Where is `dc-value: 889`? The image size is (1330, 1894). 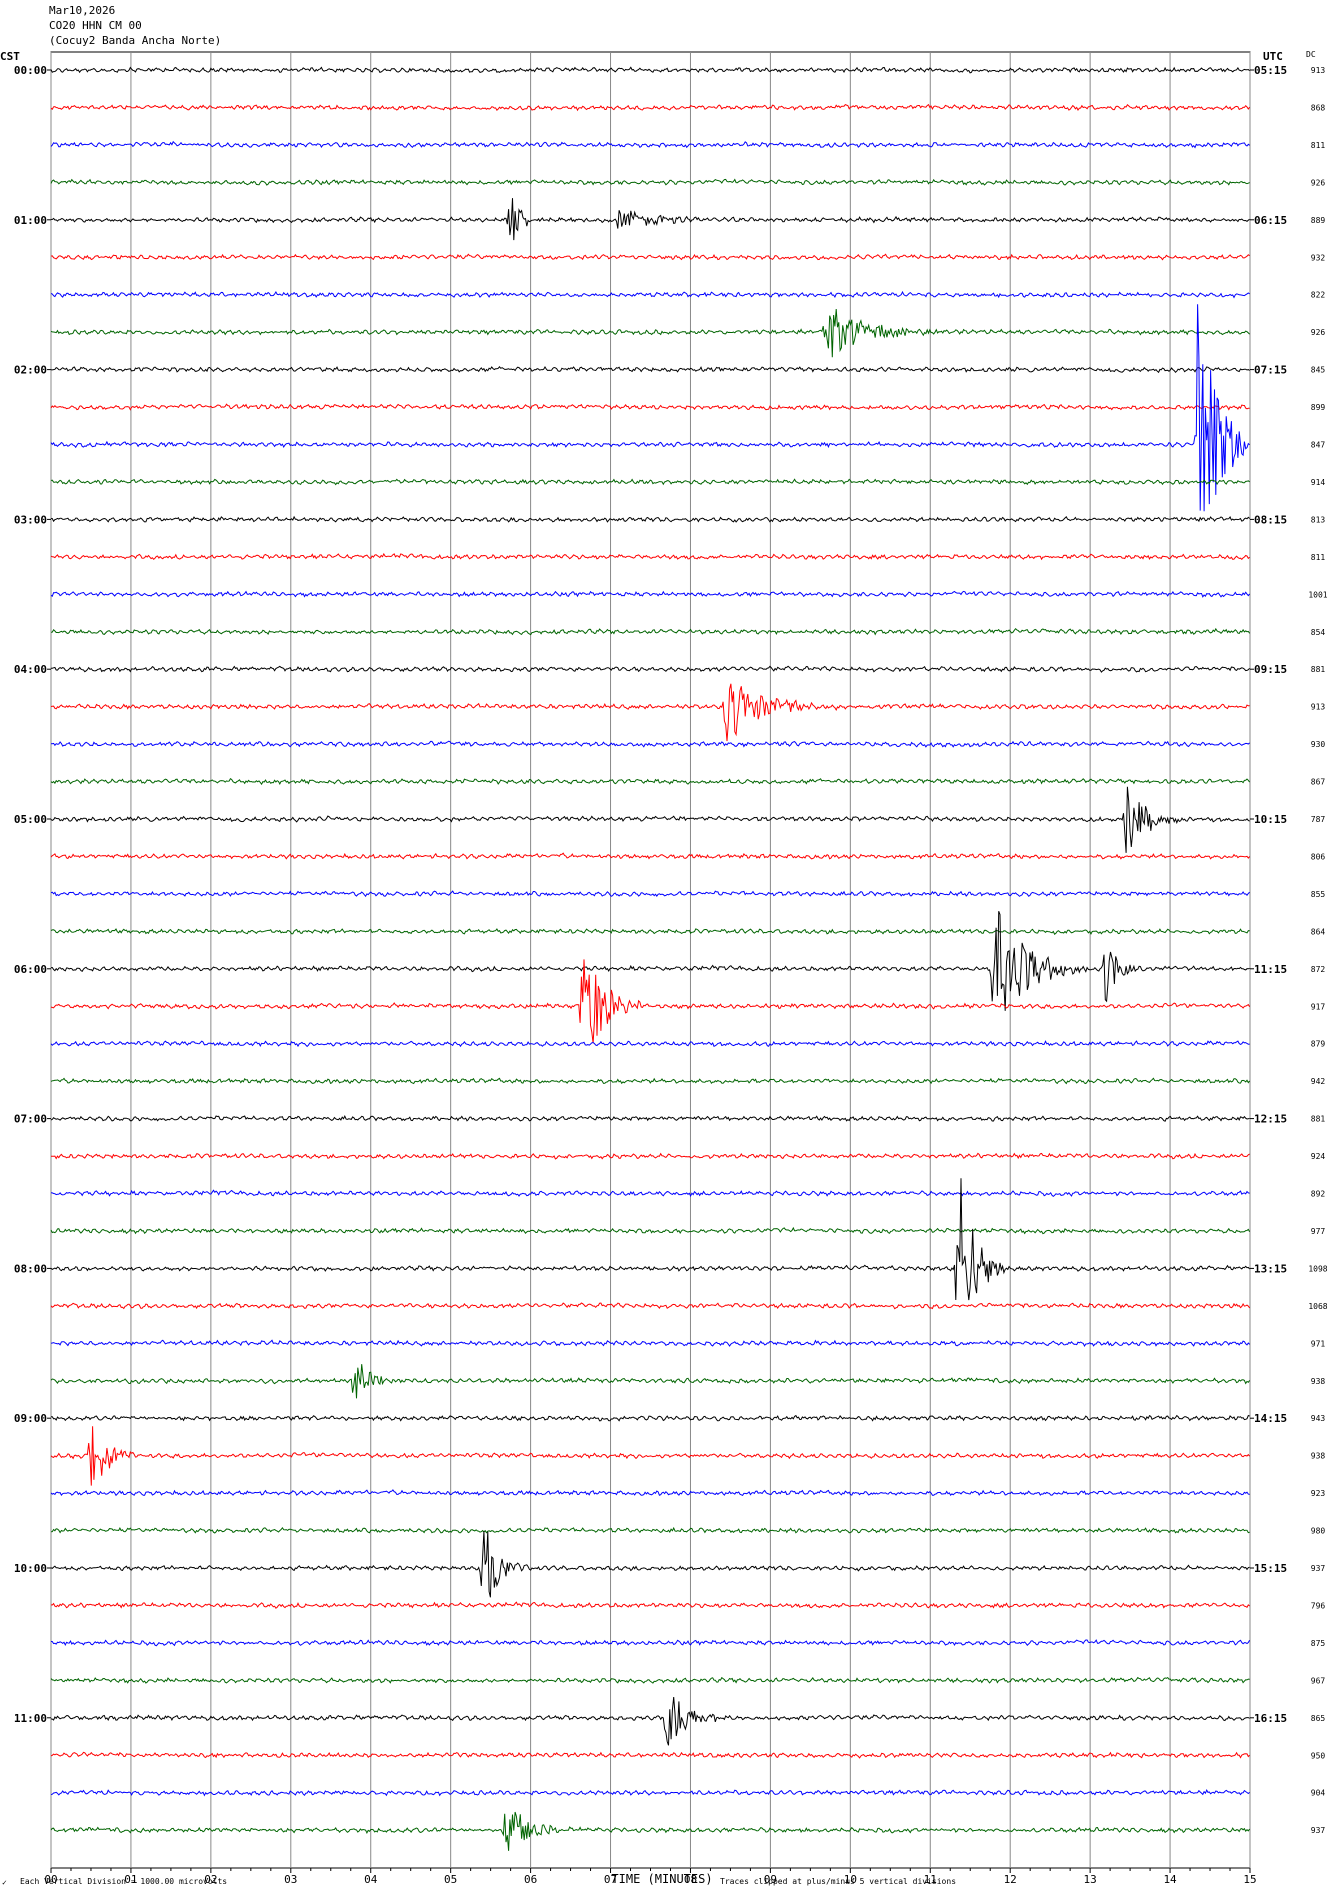
dc-value: 889 is located at coordinates (1318, 220).